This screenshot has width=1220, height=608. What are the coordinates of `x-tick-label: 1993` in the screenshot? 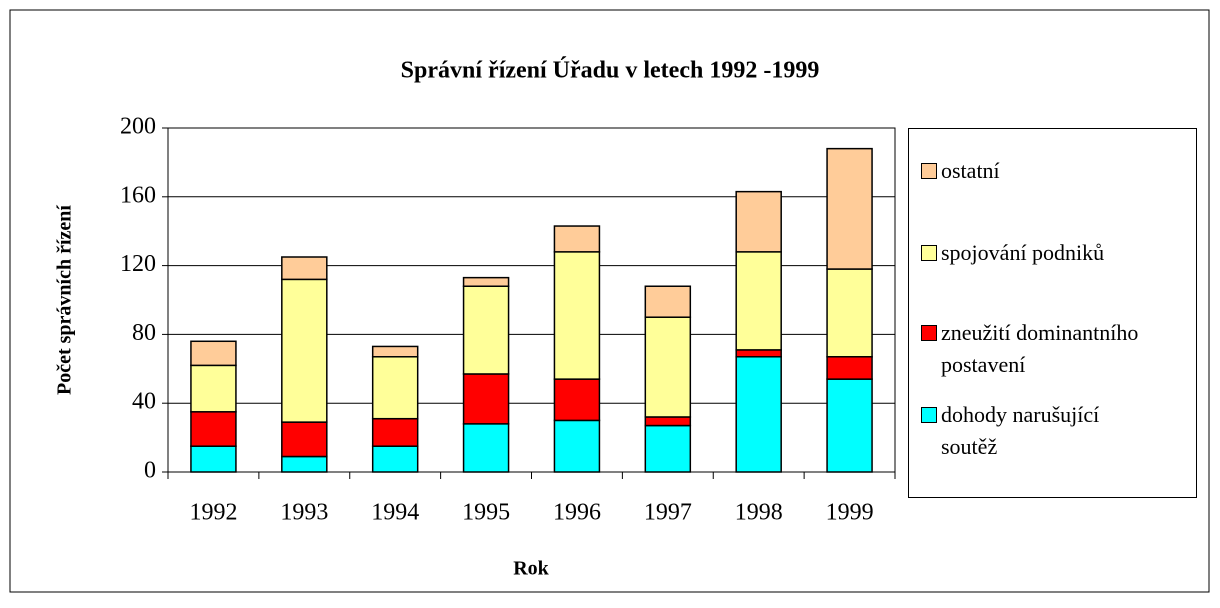 It's located at (304, 513).